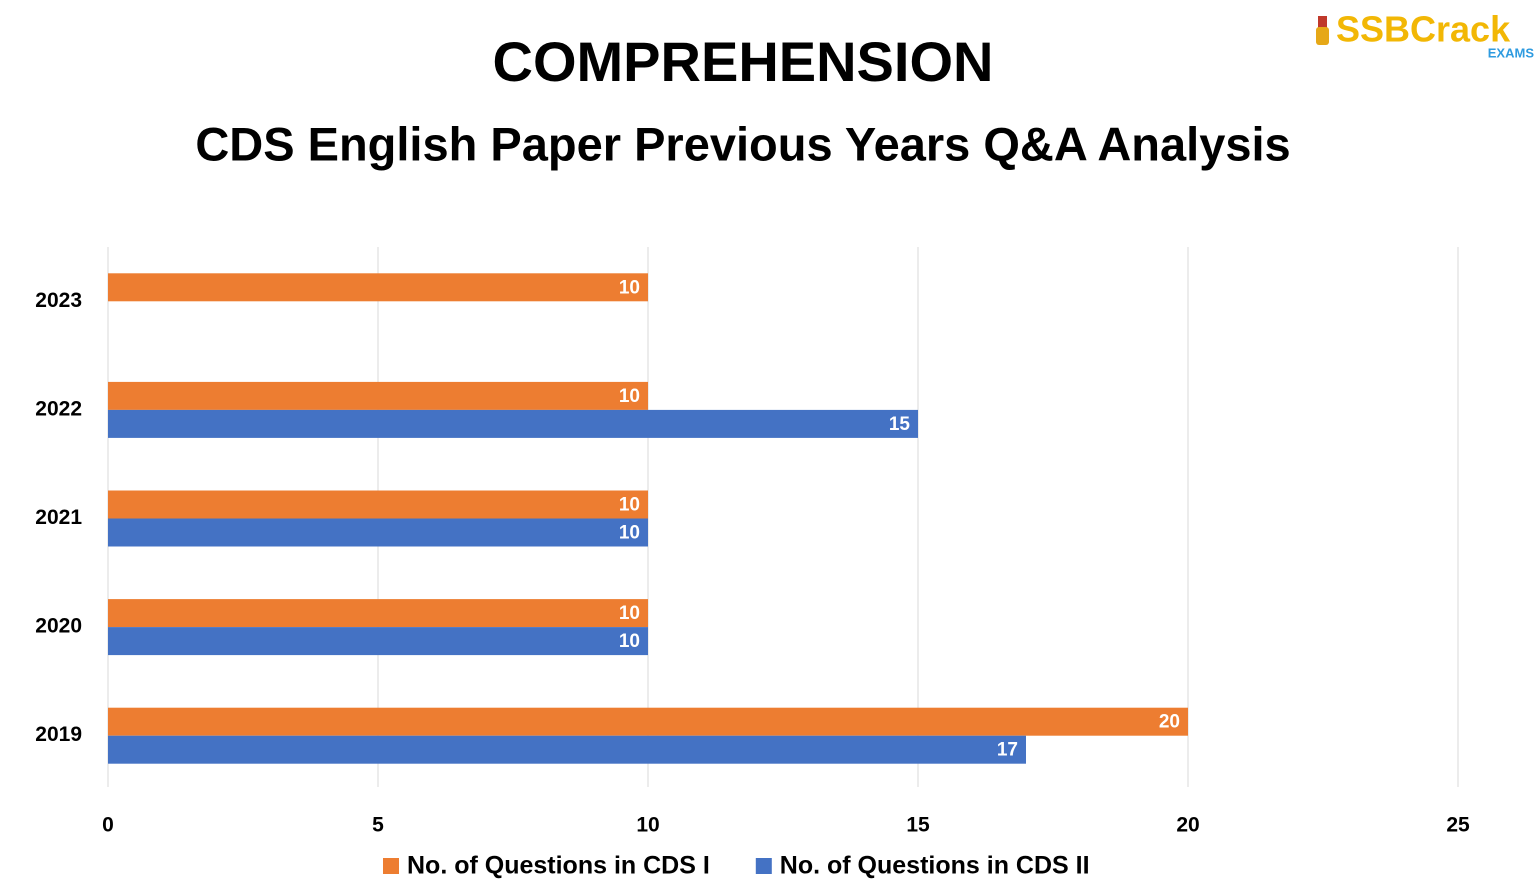 This screenshot has width=1536, height=893. What do you see at coordinates (935, 866) in the screenshot?
I see `legend-label: No. of Questions in CDS II` at bounding box center [935, 866].